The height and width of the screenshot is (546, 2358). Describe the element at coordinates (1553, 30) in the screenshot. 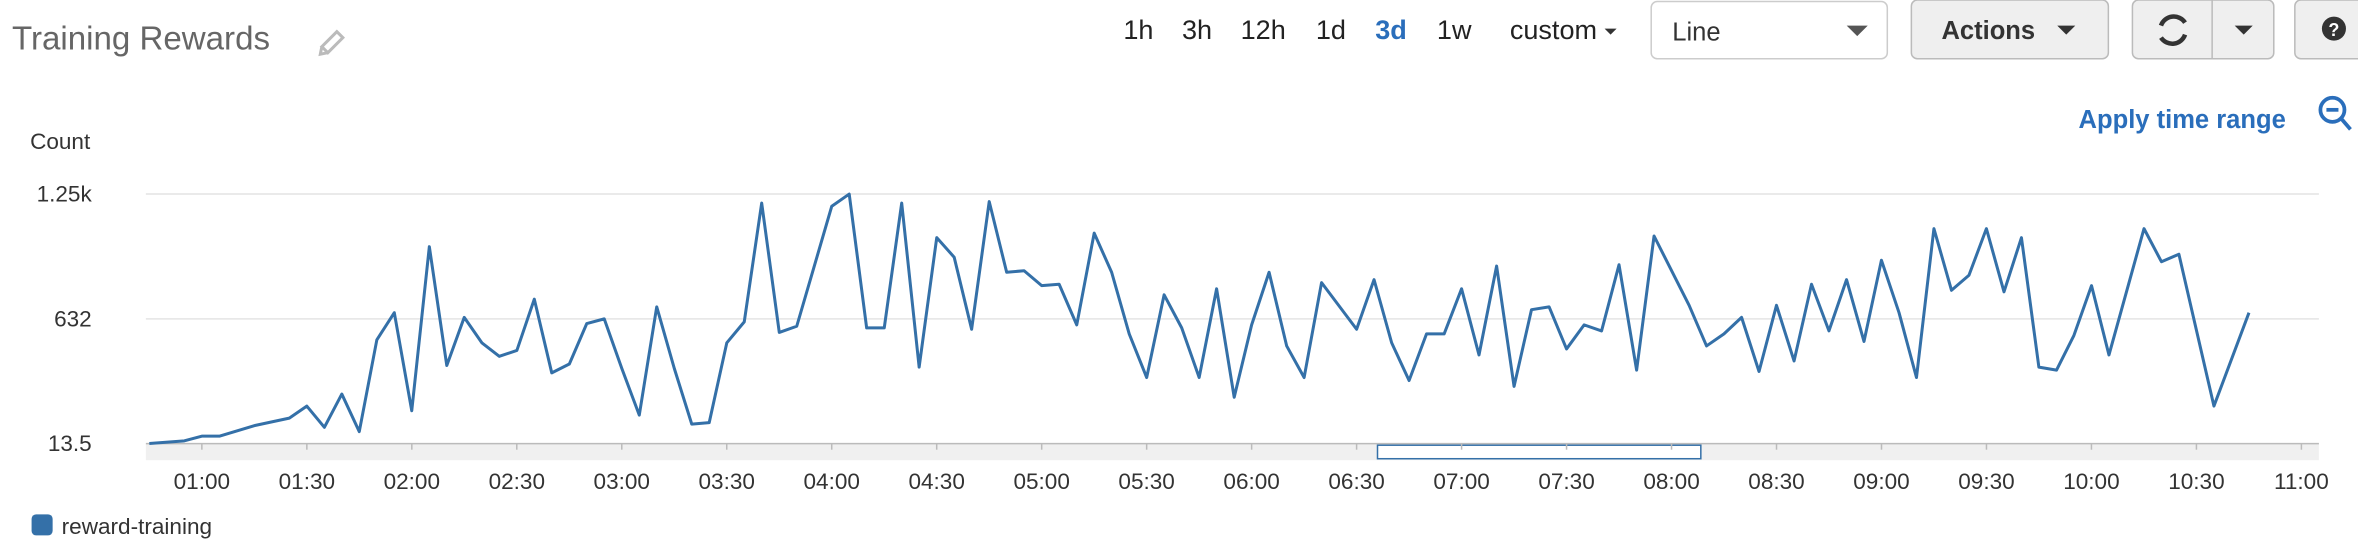

I see `time-range: custom` at that location.